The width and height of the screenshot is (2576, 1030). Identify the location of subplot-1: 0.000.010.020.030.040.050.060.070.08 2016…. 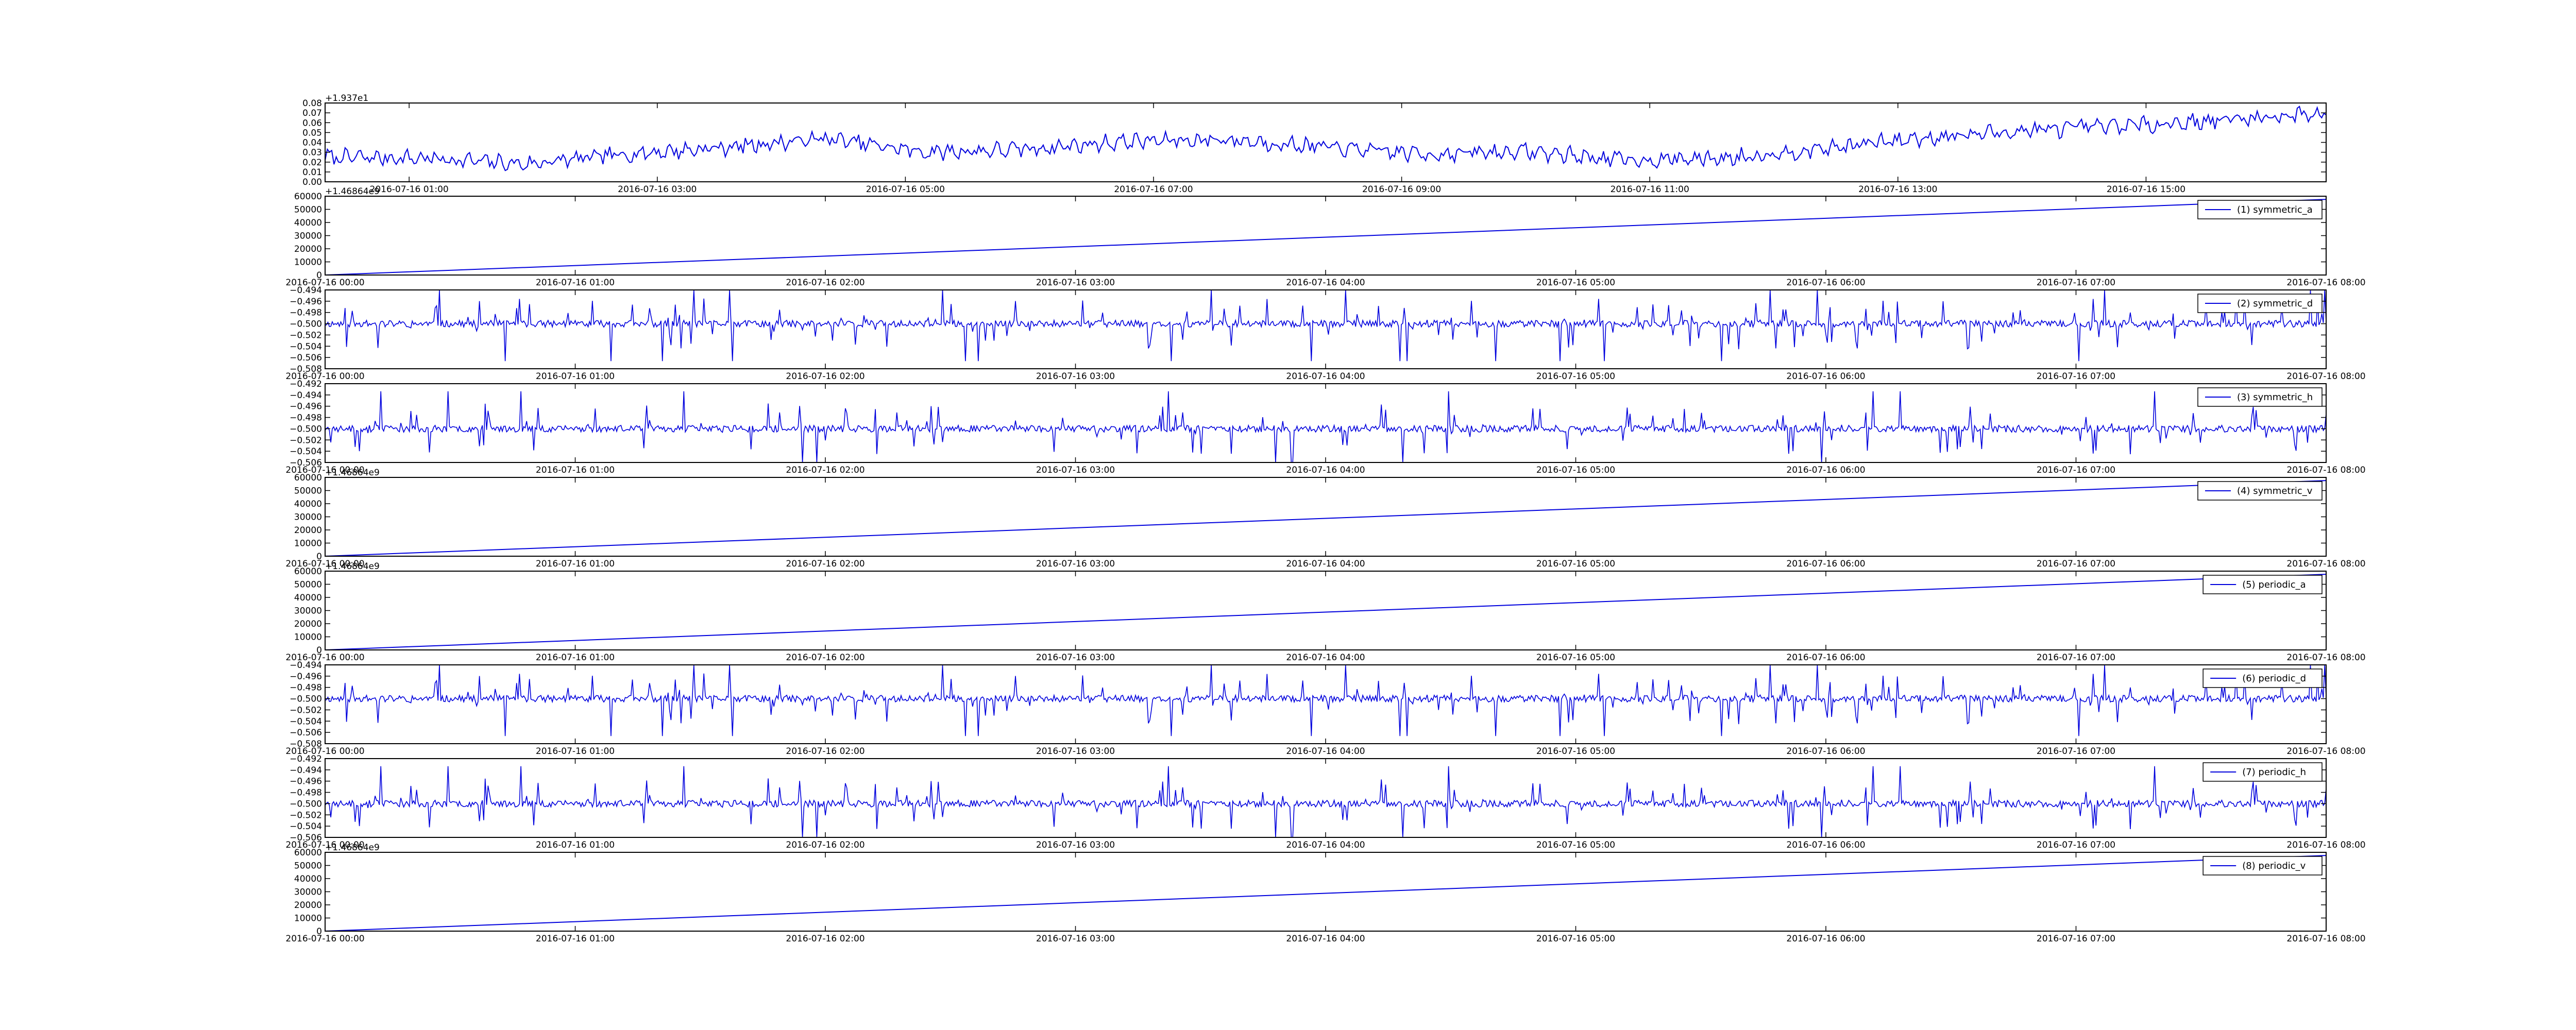
(1314, 144).